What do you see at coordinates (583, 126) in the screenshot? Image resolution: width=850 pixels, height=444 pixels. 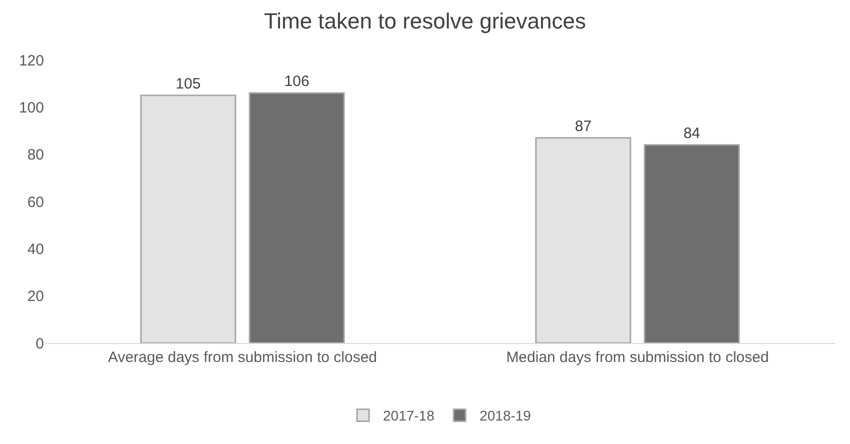 I see `data-label: 87` at bounding box center [583, 126].